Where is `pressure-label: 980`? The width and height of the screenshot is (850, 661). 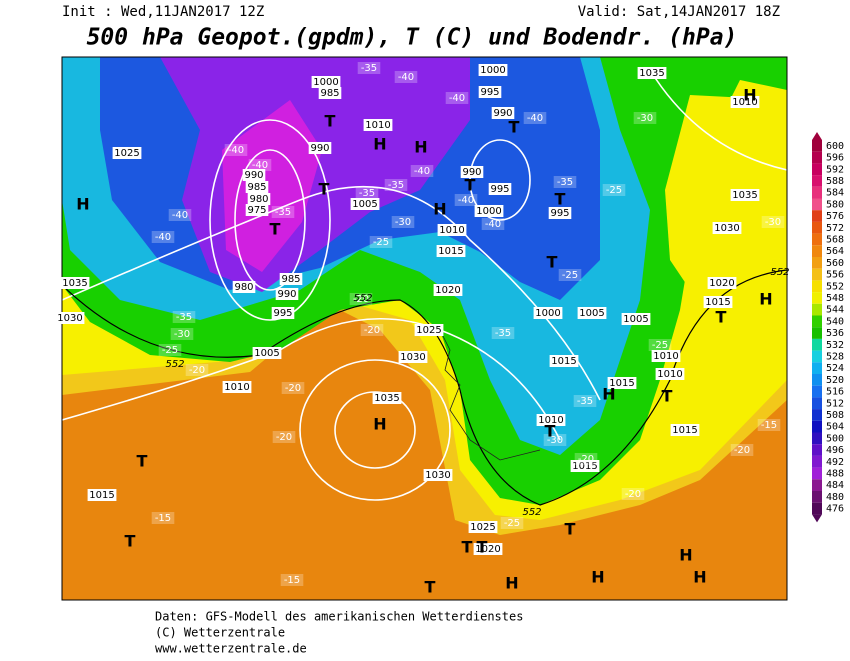 pressure-label: 980 is located at coordinates (258, 199).